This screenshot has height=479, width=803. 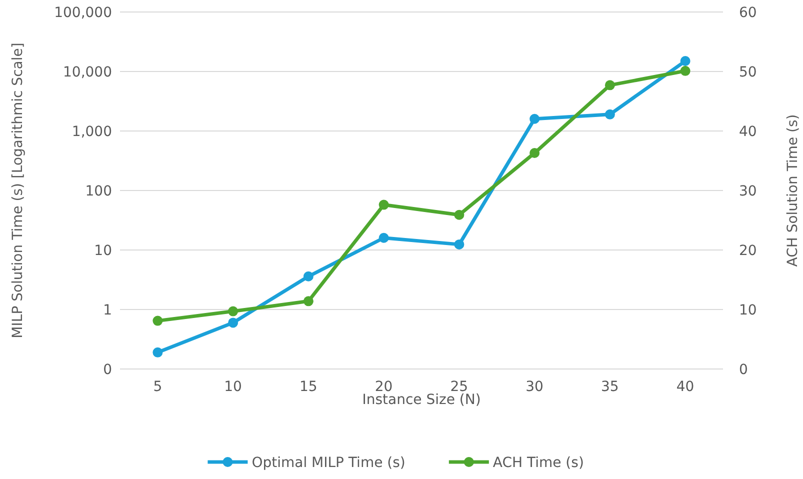 I want to click on legend-label: ACH Time (s), so click(x=538, y=462).